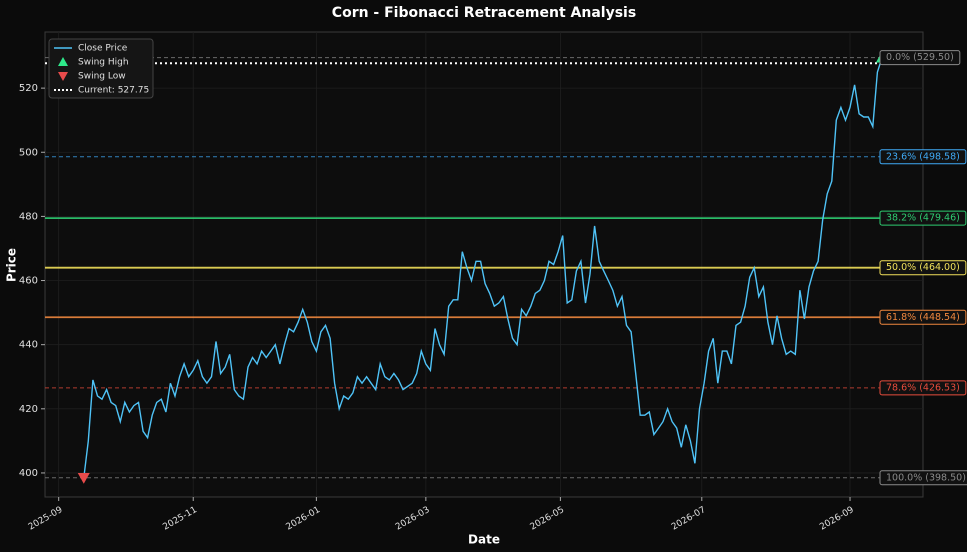 Image resolution: width=967 pixels, height=552 pixels. I want to click on fib-level-text: 38.2% (479.46), so click(923, 218).